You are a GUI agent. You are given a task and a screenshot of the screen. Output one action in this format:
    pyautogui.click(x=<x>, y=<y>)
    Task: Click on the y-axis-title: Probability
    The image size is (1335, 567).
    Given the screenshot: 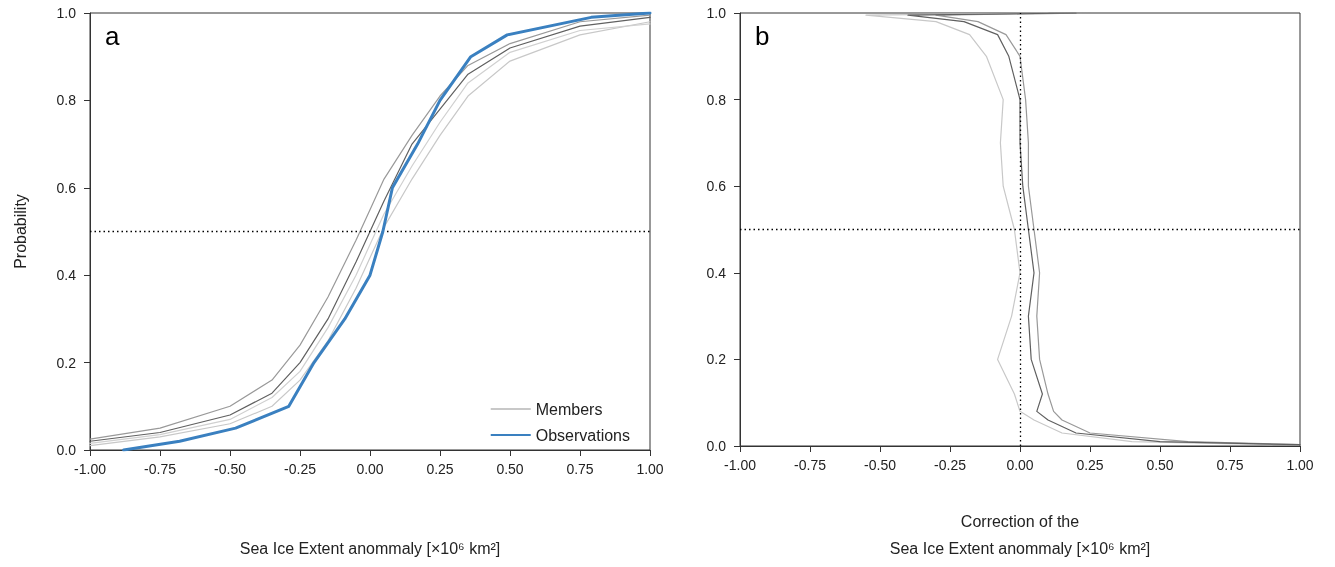 What is the action you would take?
    pyautogui.click(x=20, y=231)
    